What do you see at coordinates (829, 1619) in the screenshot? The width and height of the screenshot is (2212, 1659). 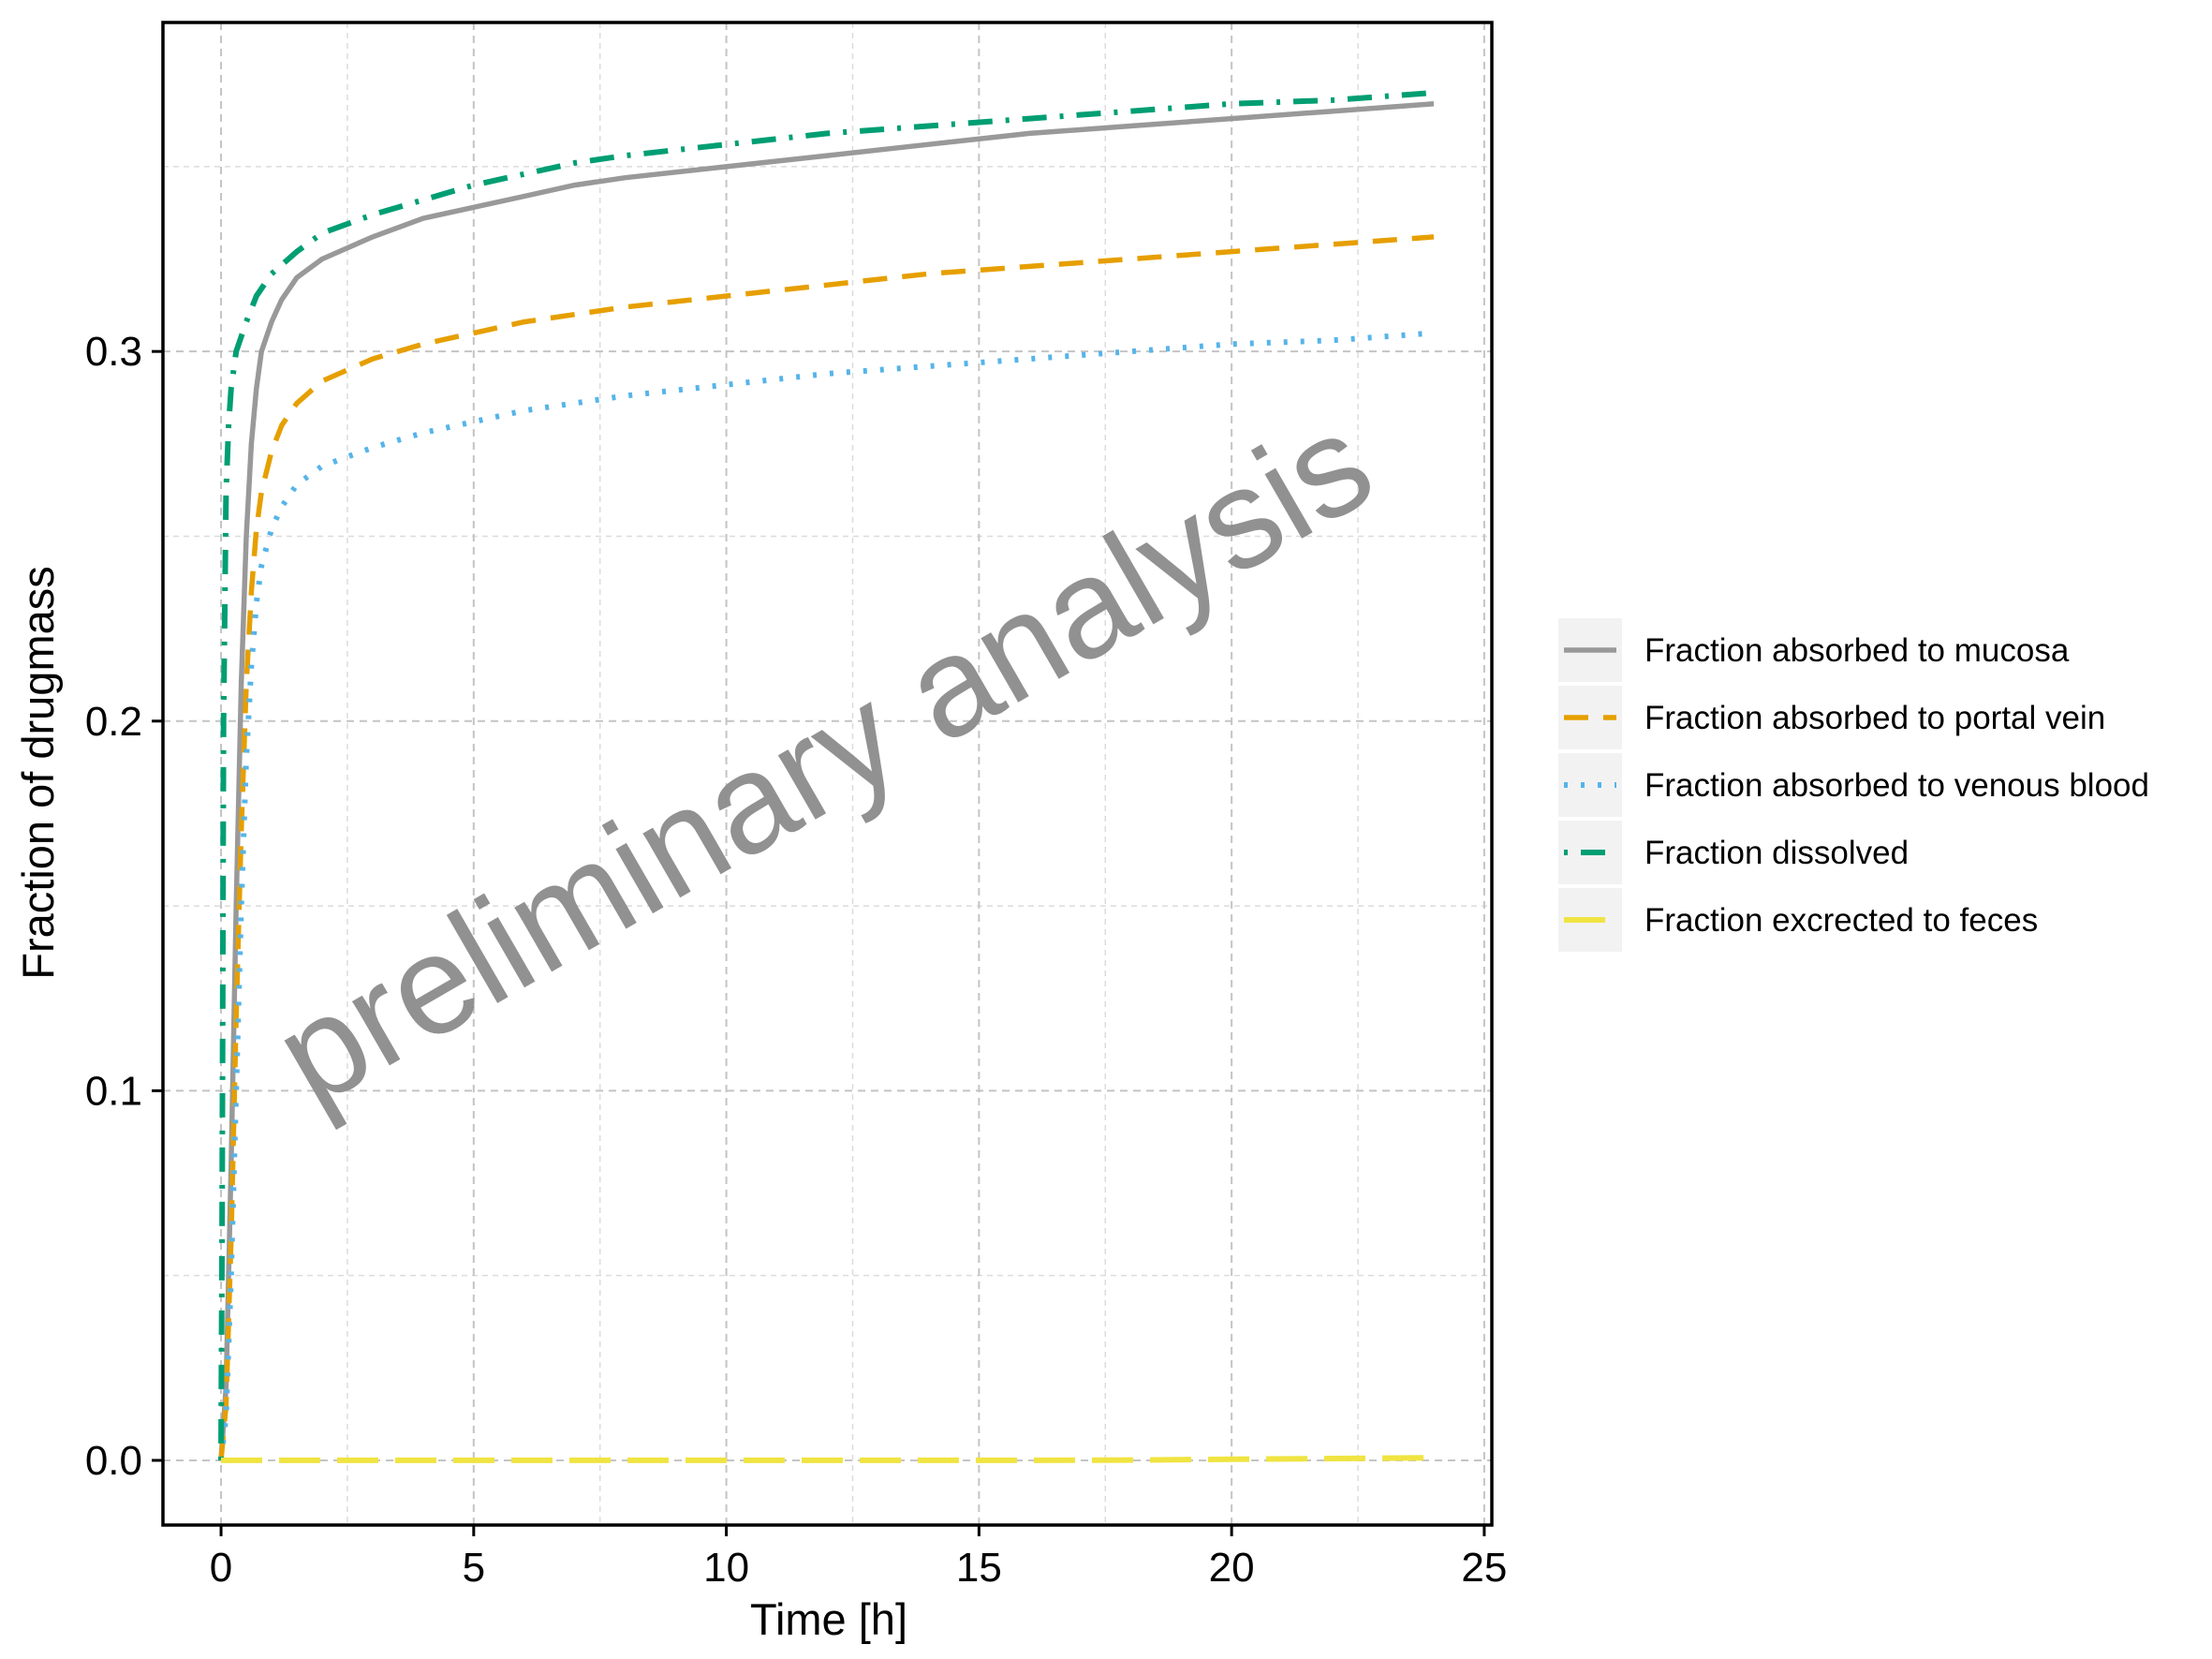 I see `x-axis-title: Time [h]` at bounding box center [829, 1619].